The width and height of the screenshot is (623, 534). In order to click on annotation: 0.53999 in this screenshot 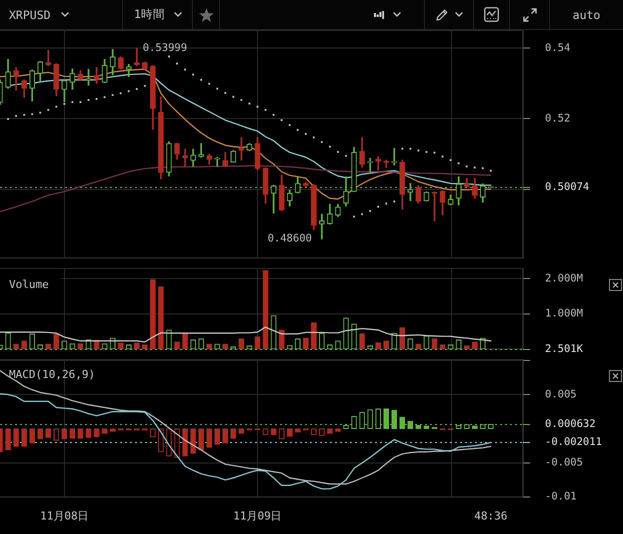, I will do `click(165, 48)`.